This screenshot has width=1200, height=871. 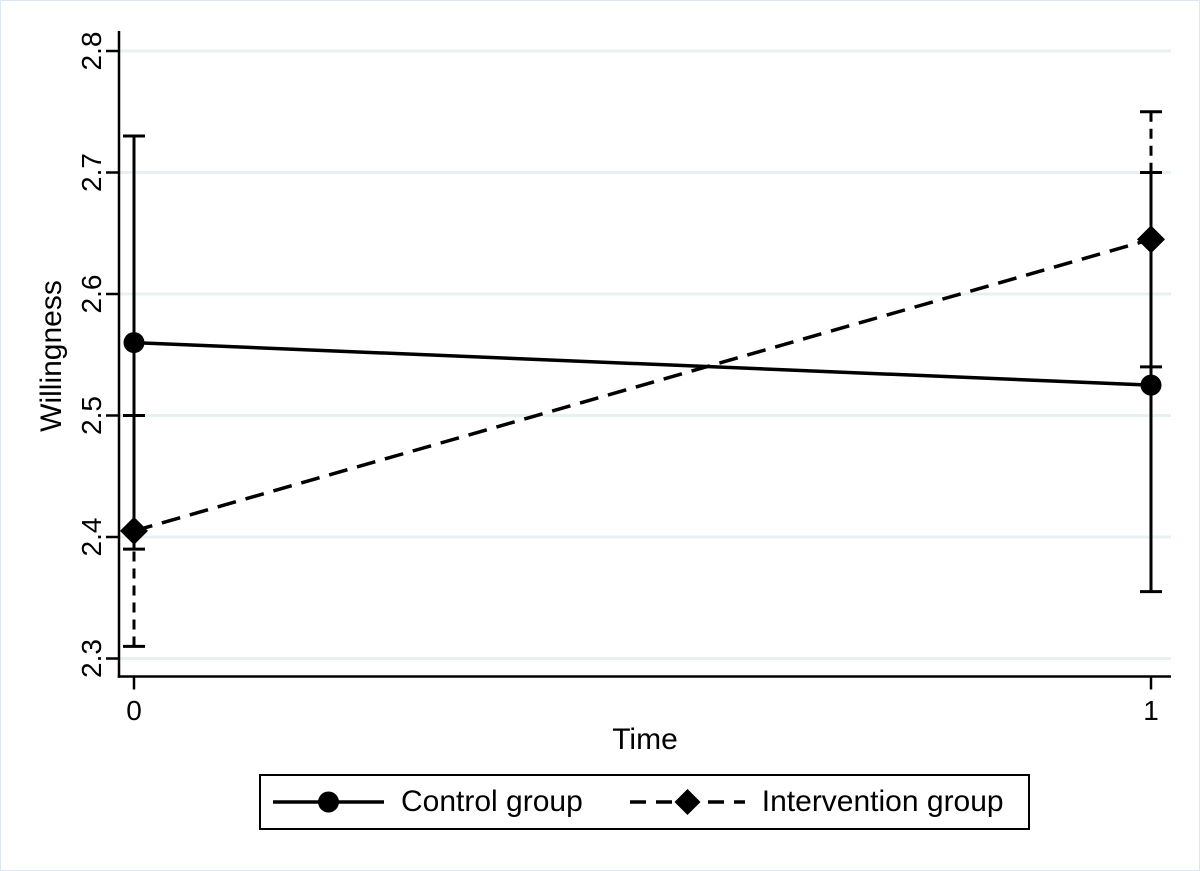 I want to click on x-tick-label: 1, so click(x=1151, y=710).